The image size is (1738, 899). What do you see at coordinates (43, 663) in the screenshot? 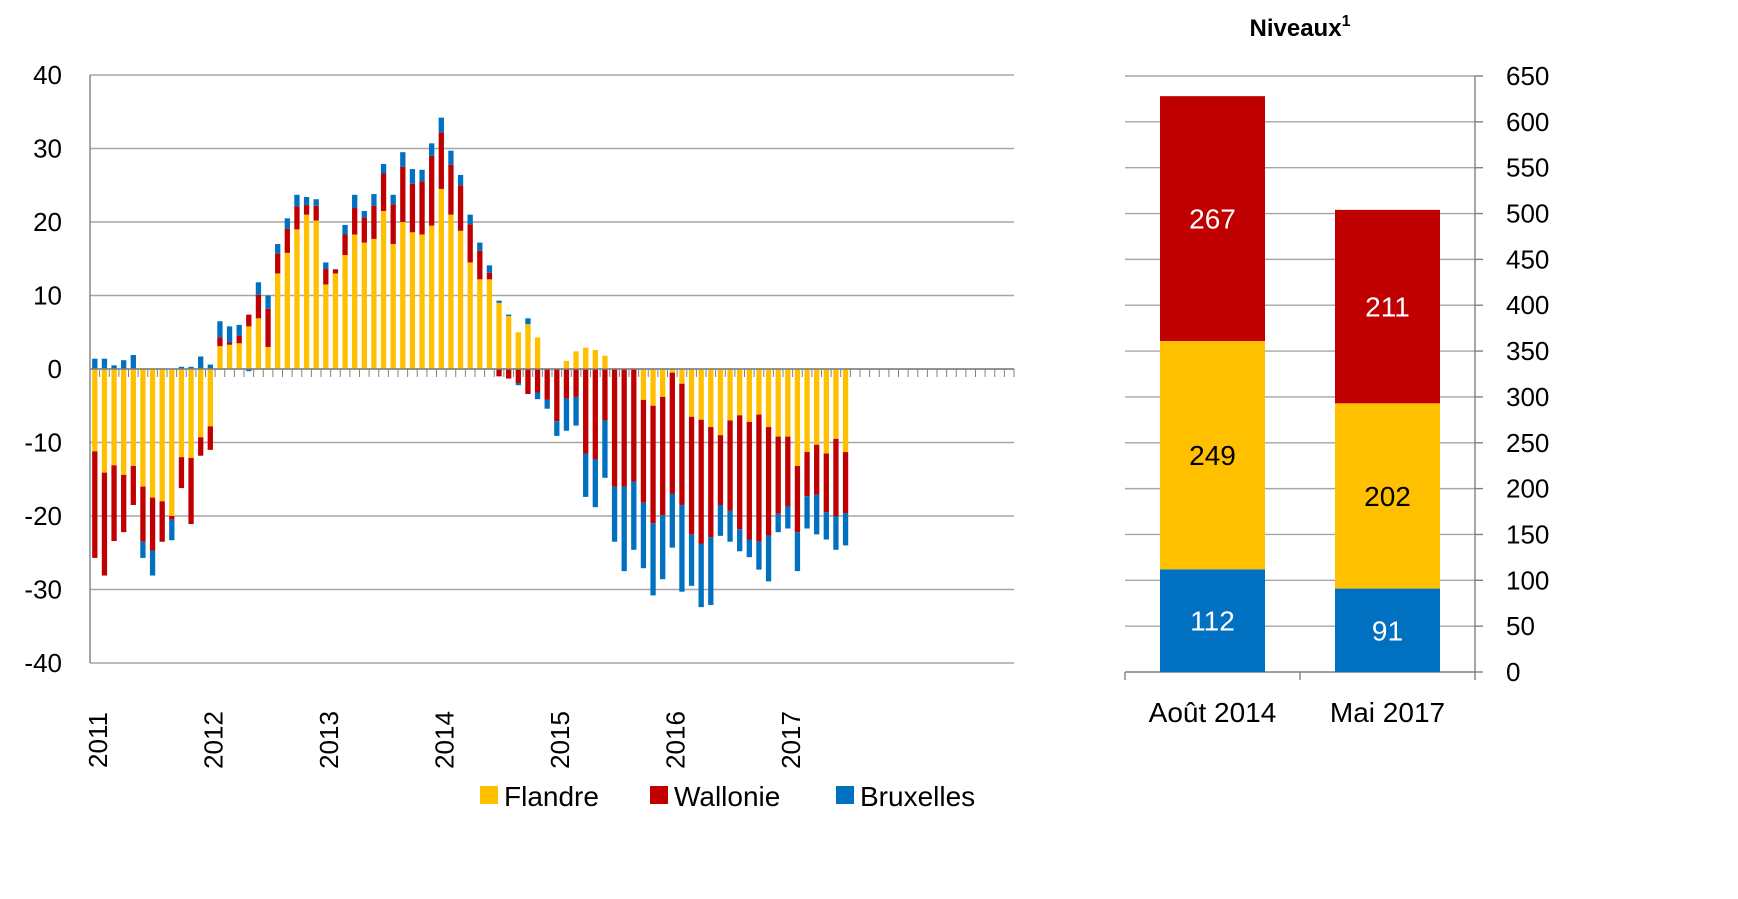
I see `left-y-tick-label: -40` at bounding box center [43, 663].